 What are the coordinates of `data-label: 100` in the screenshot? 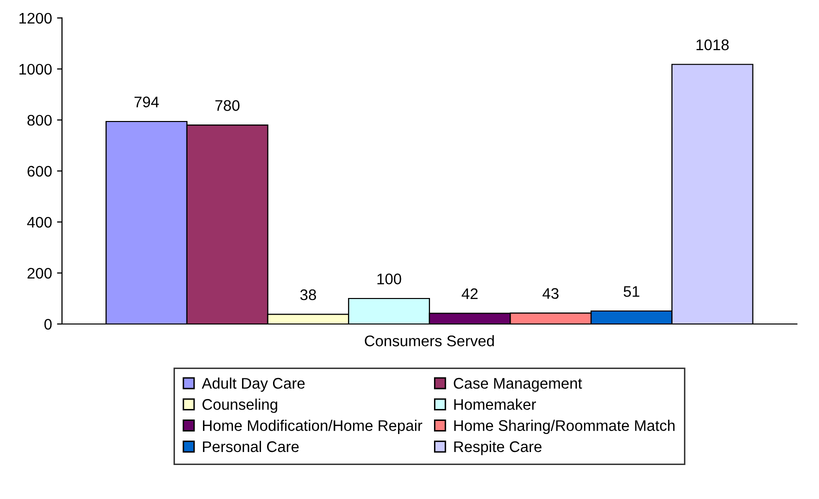 It's located at (389, 279).